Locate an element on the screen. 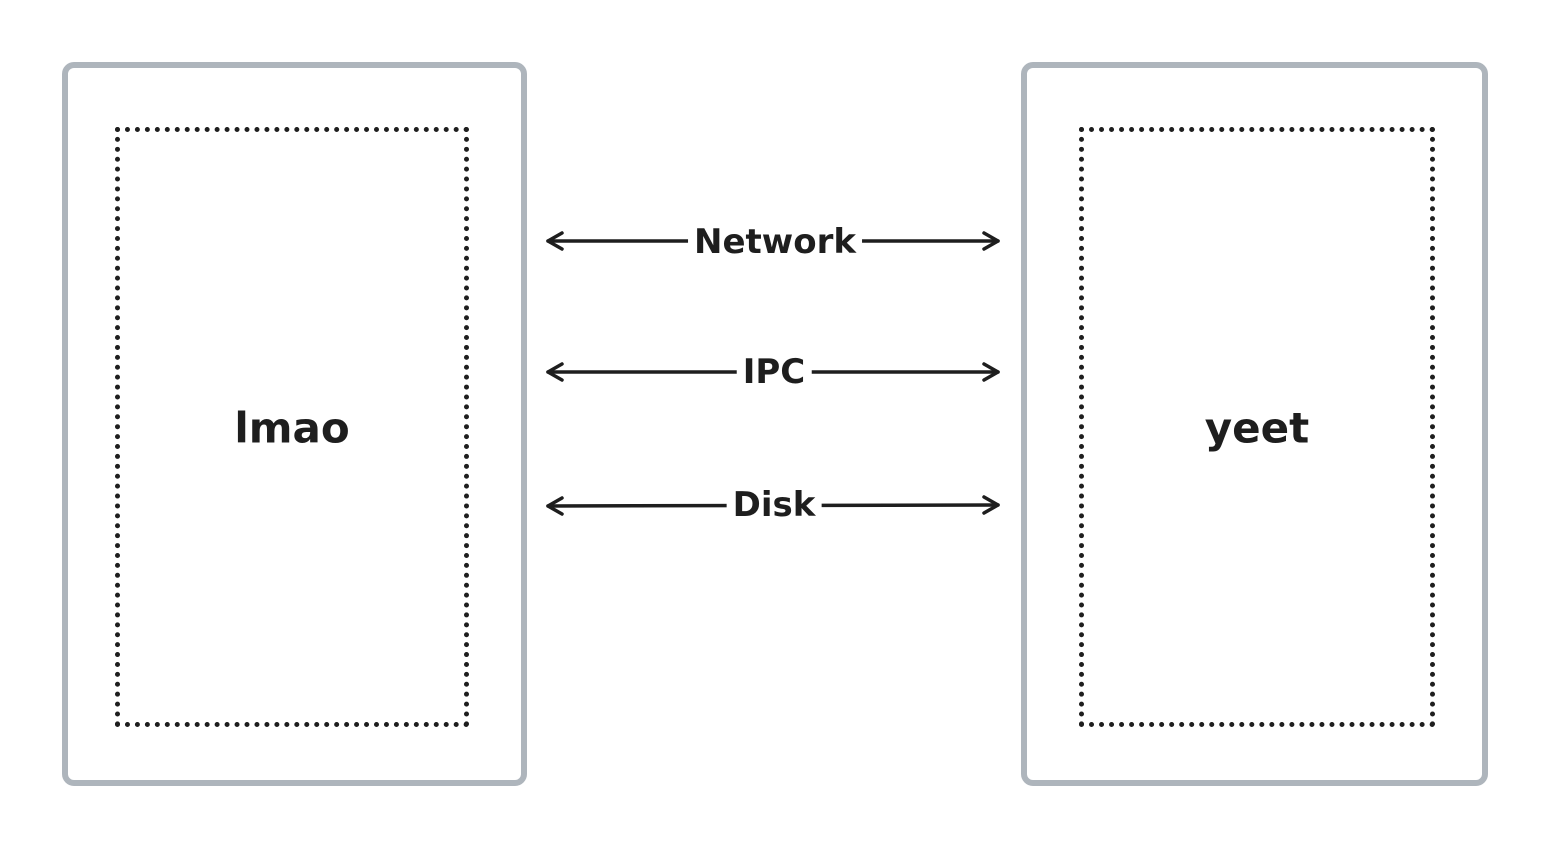 Image resolution: width=1548 pixels, height=848 pixels. node-right-label: yeet is located at coordinates (1257, 428).